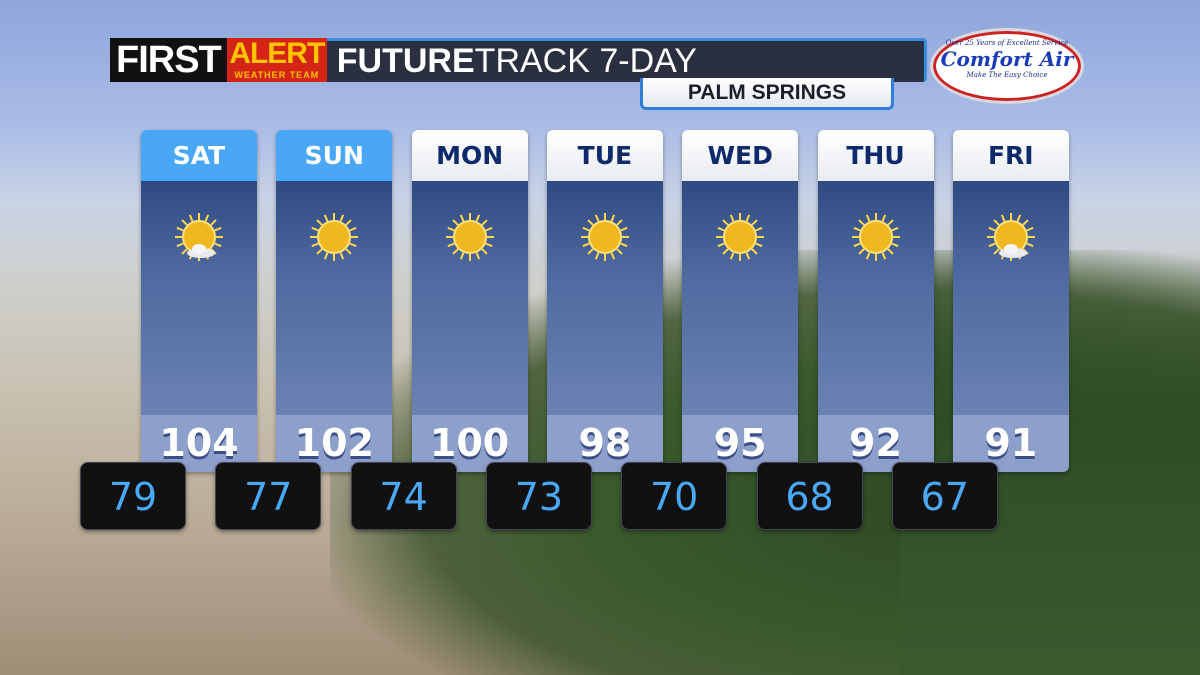 Image resolution: width=1200 pixels, height=675 pixels. I want to click on low-temp: 70, so click(674, 496).